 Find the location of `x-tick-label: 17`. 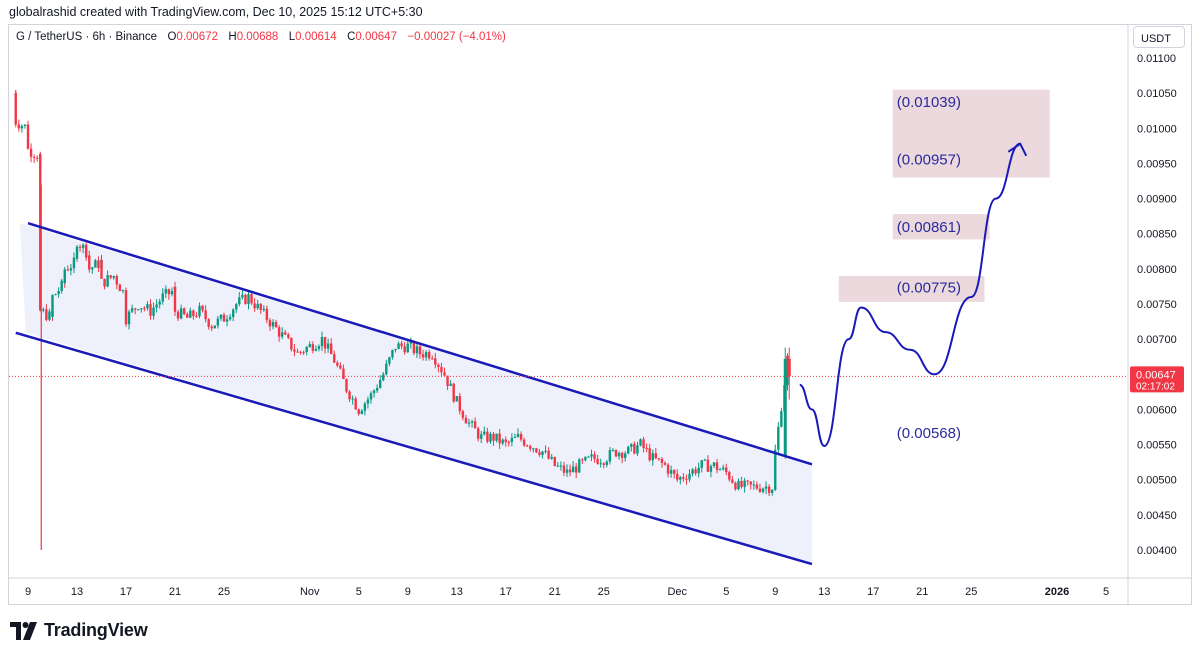

x-tick-label: 17 is located at coordinates (506, 592).